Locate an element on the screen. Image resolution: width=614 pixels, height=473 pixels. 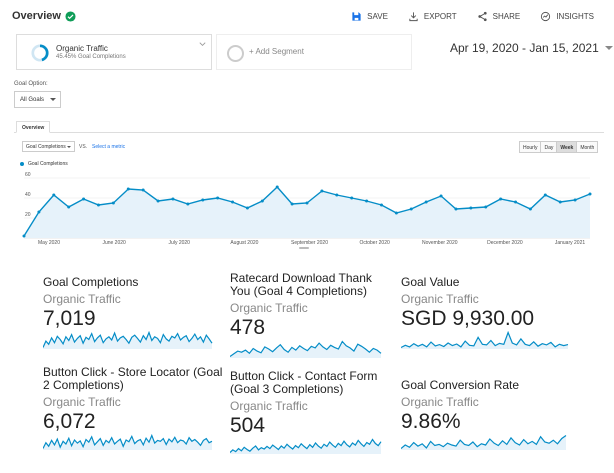
metric-select: Goal Completions is located at coordinates (48, 146).